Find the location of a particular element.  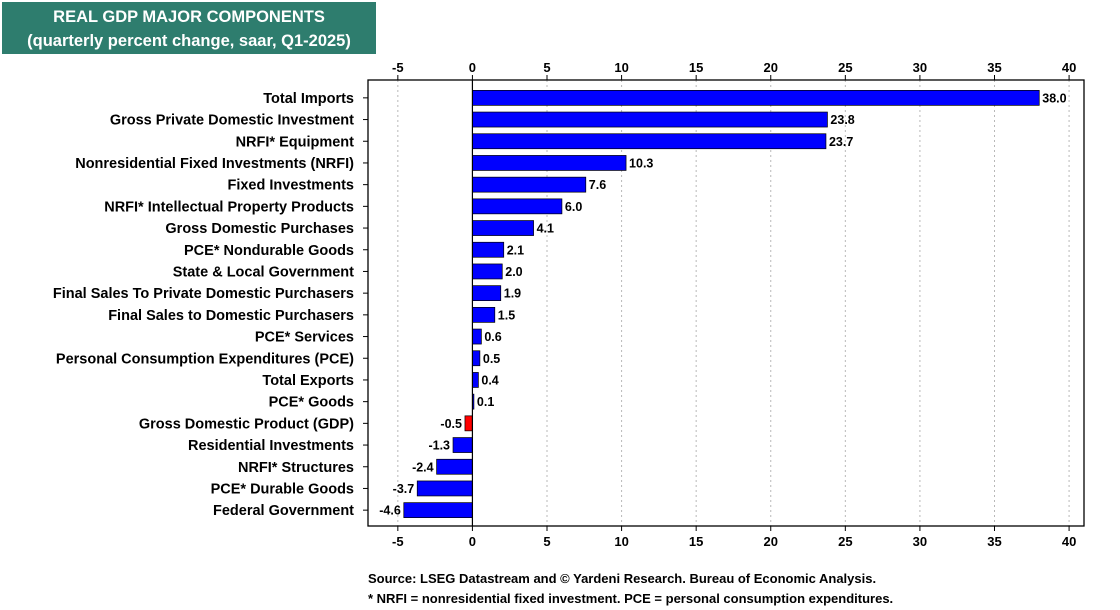

category-label: Final Sales to Domestic Purchasers is located at coordinates (231, 316).